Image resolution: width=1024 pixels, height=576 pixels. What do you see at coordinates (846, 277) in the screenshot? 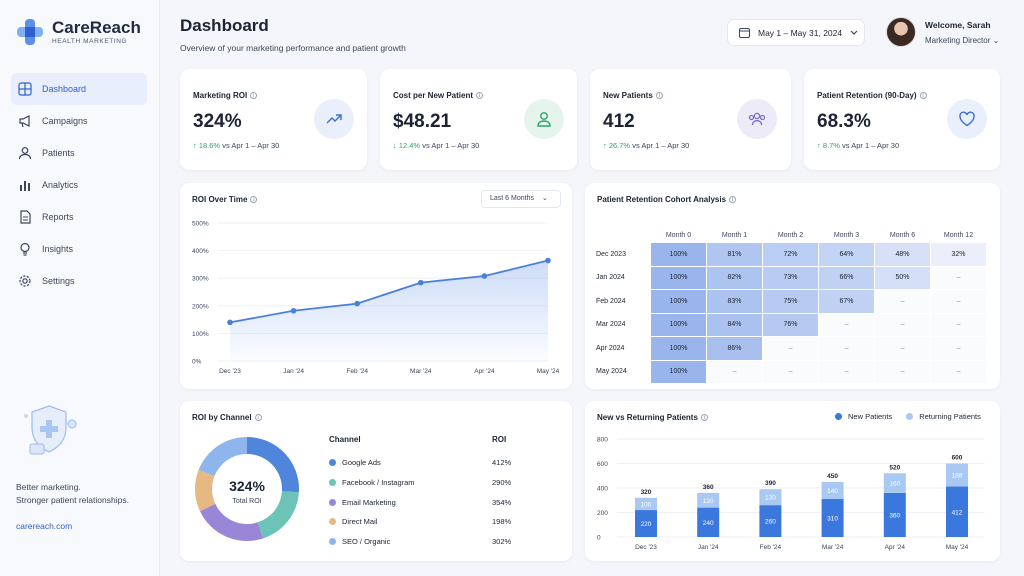
I see `cohort-cell: 66%` at bounding box center [846, 277].